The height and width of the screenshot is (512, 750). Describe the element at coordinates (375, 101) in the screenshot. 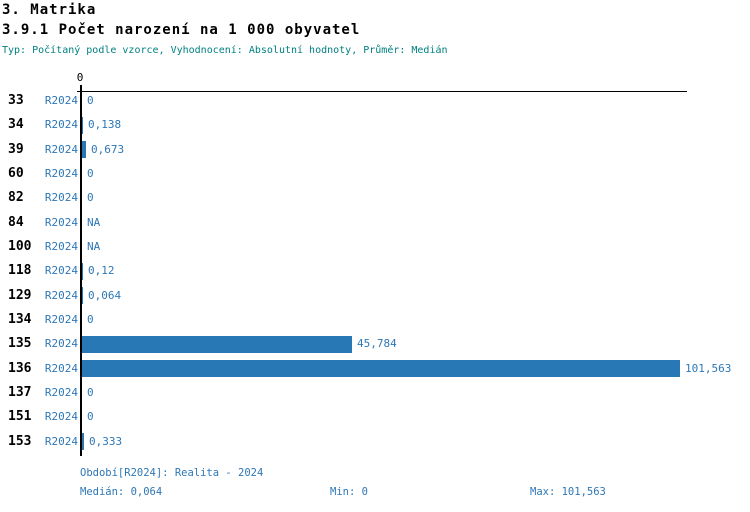

I see `chart-row: 33 R2024 0` at that location.